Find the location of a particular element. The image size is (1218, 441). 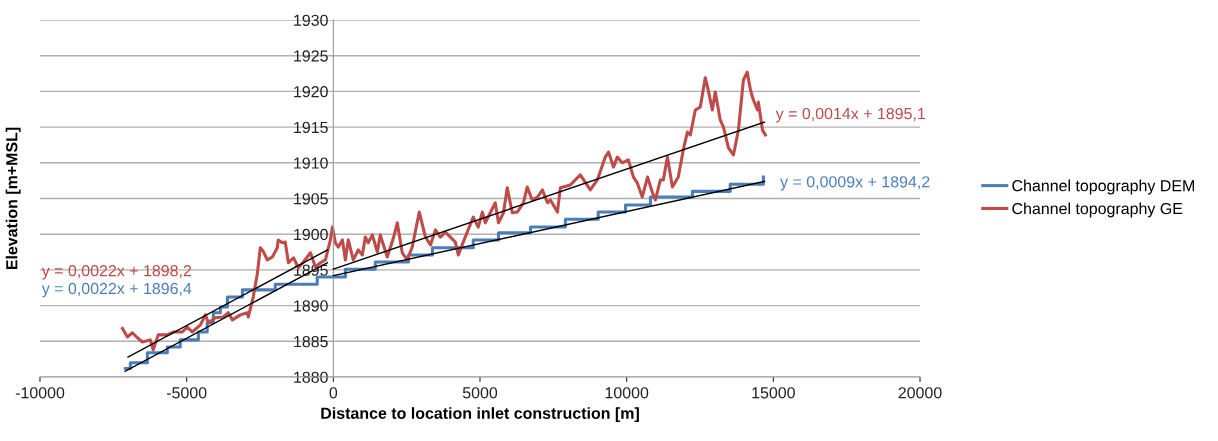

x-tick-label: -5000 is located at coordinates (186, 393).